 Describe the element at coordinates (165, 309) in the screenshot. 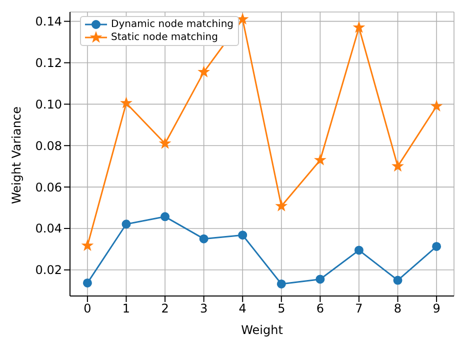

I see `x-tick-label: 2` at that location.